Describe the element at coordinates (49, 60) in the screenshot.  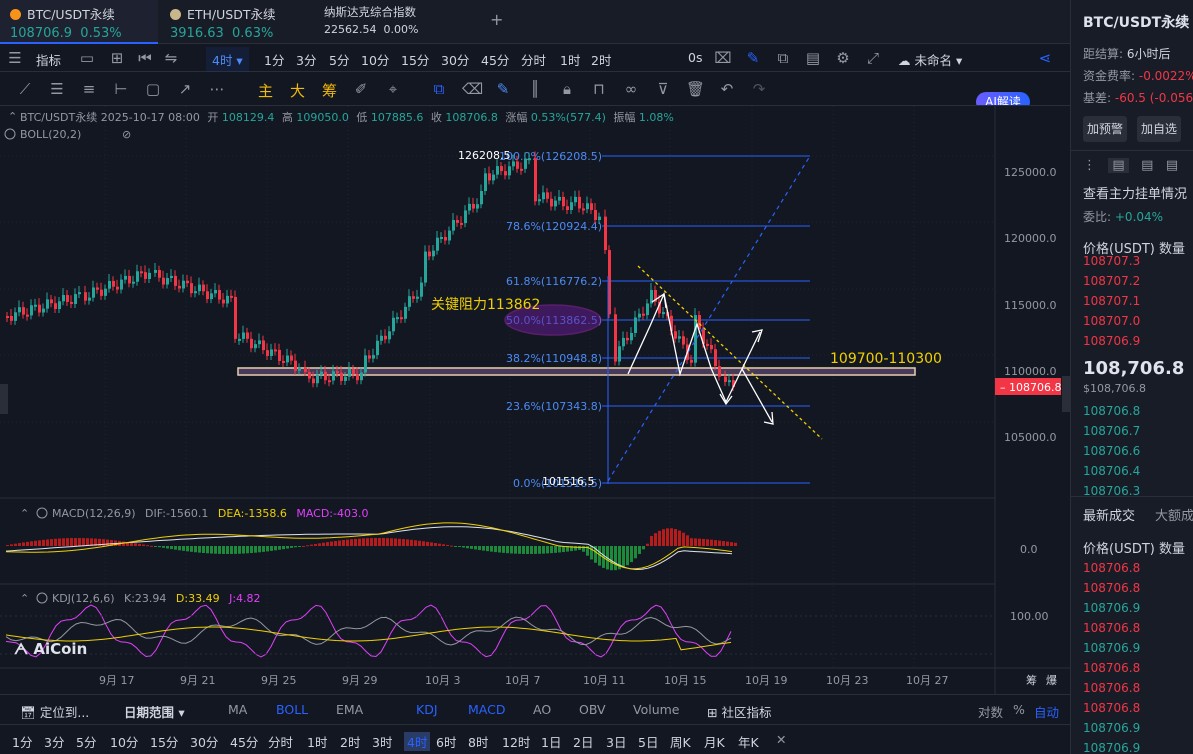
I see `indicator-button: 指标` at that location.